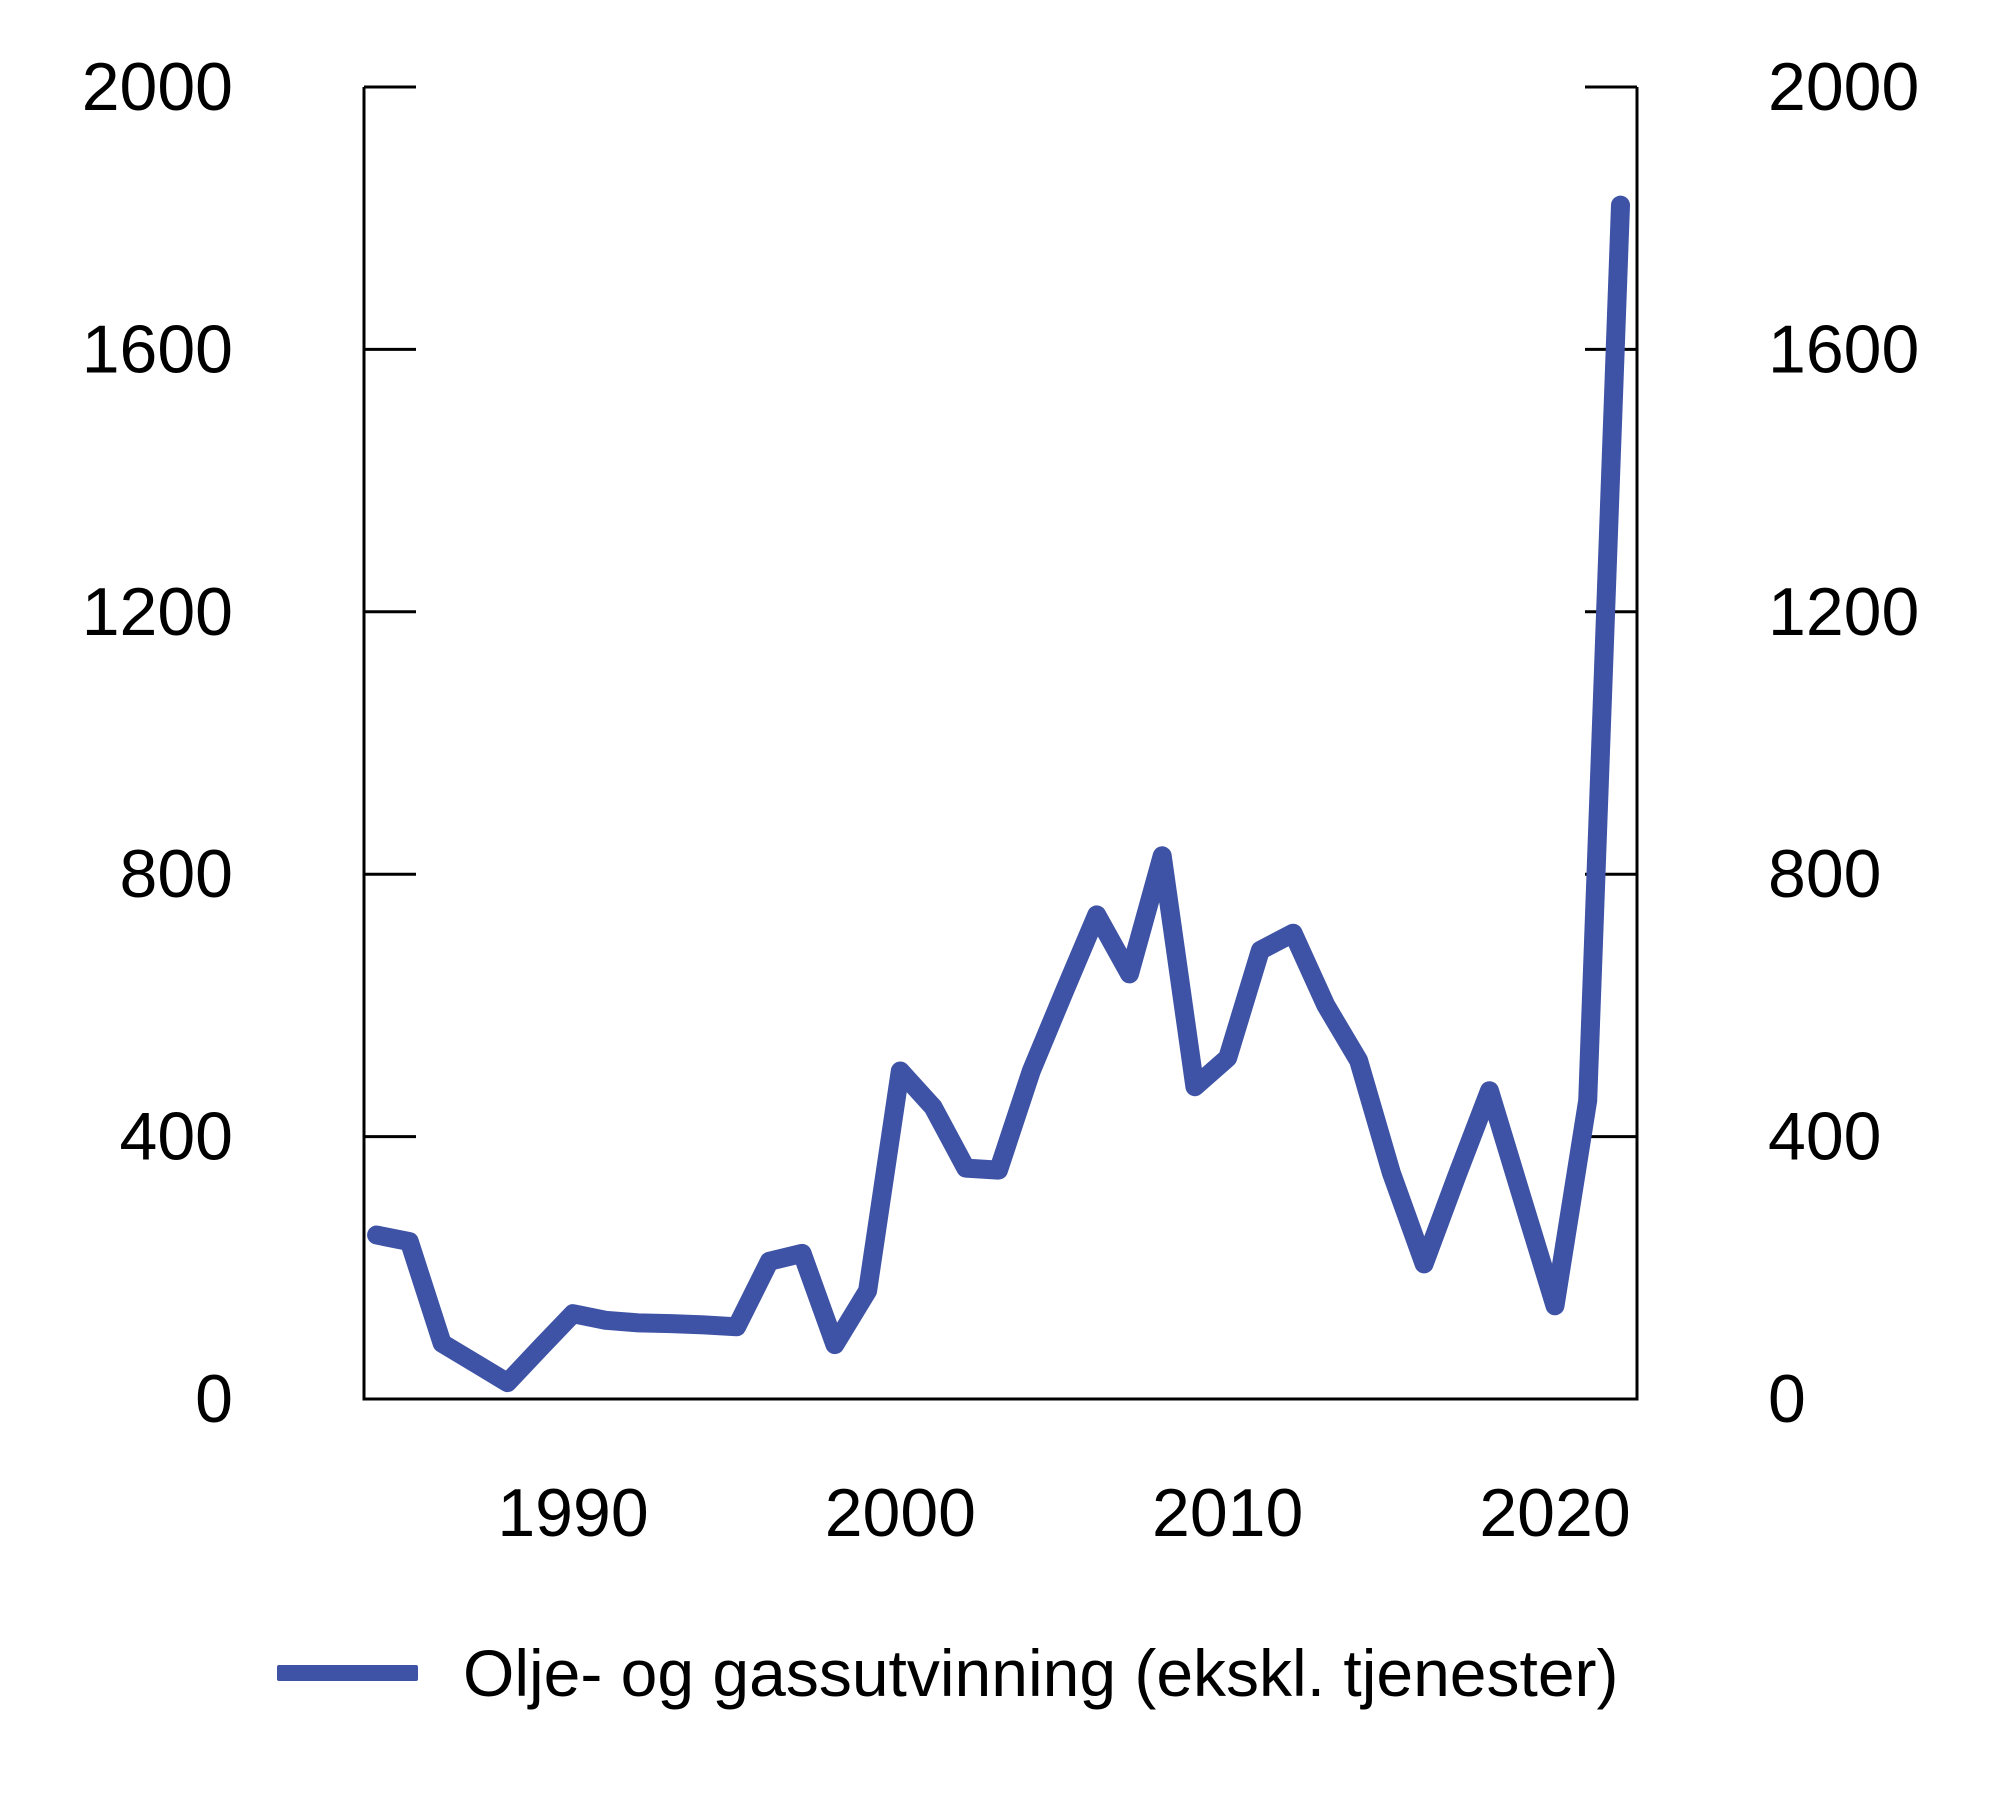 The width and height of the screenshot is (2000, 1816). Describe the element at coordinates (1843, 87) in the screenshot. I see `y-axis-tick-label-right: 2000` at that location.